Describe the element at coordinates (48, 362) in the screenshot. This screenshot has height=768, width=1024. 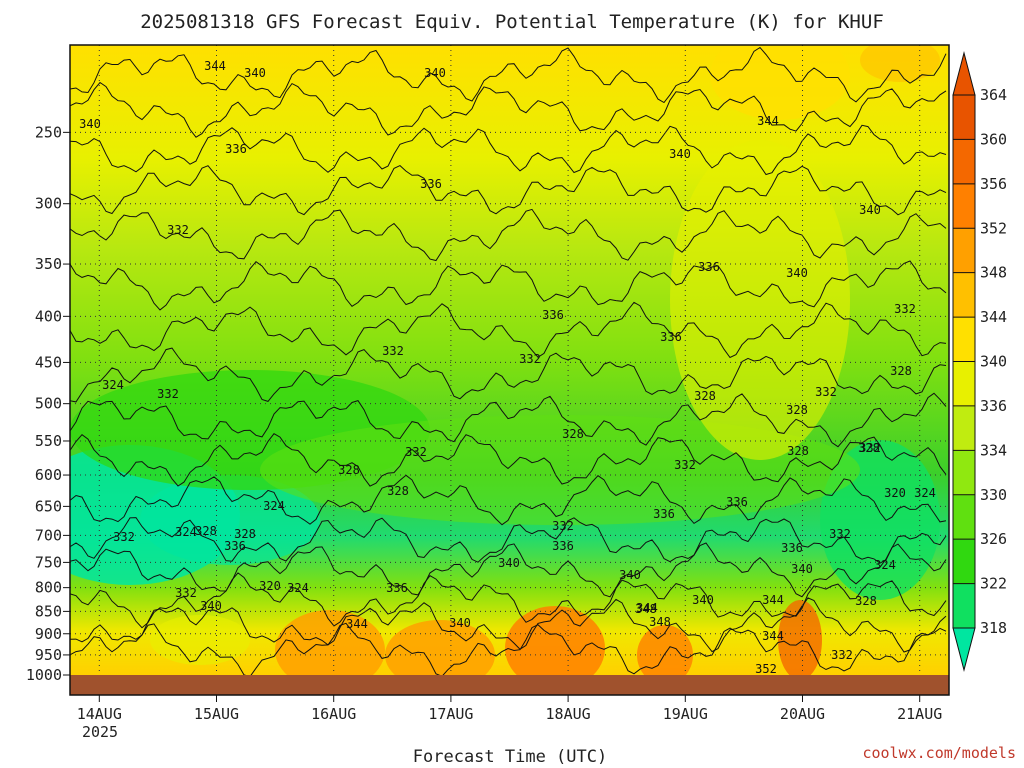
I see `y-tick-label: 450` at that location.